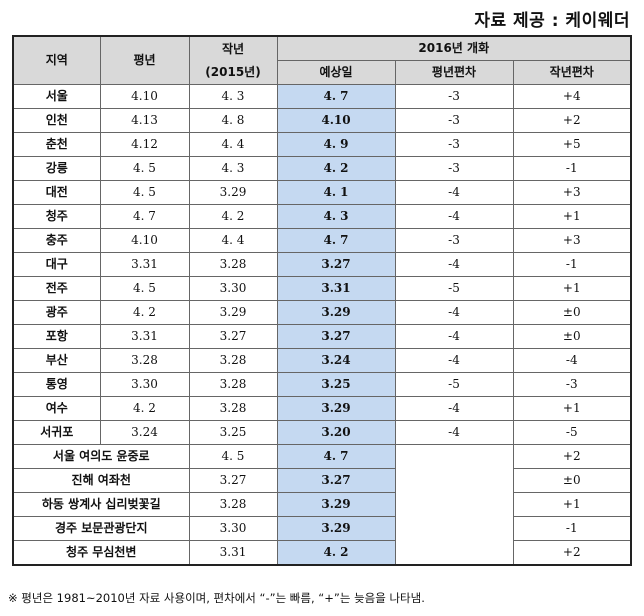 Image resolution: width=644 pixels, height=616 pixels. What do you see at coordinates (56, 240) in the screenshot?
I see `region-cell: 충주` at bounding box center [56, 240].